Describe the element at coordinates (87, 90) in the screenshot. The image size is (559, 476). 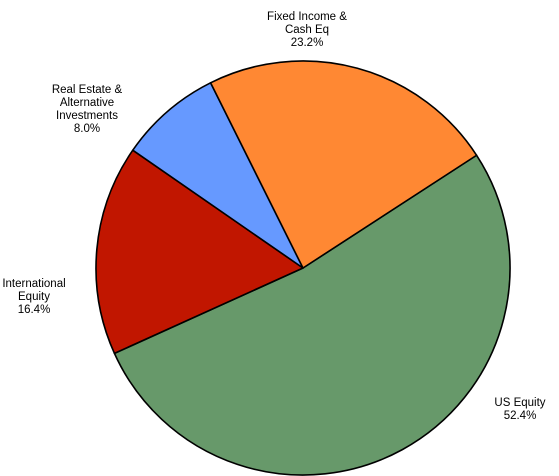
I see `slice-category-label: Real Estate &` at that location.